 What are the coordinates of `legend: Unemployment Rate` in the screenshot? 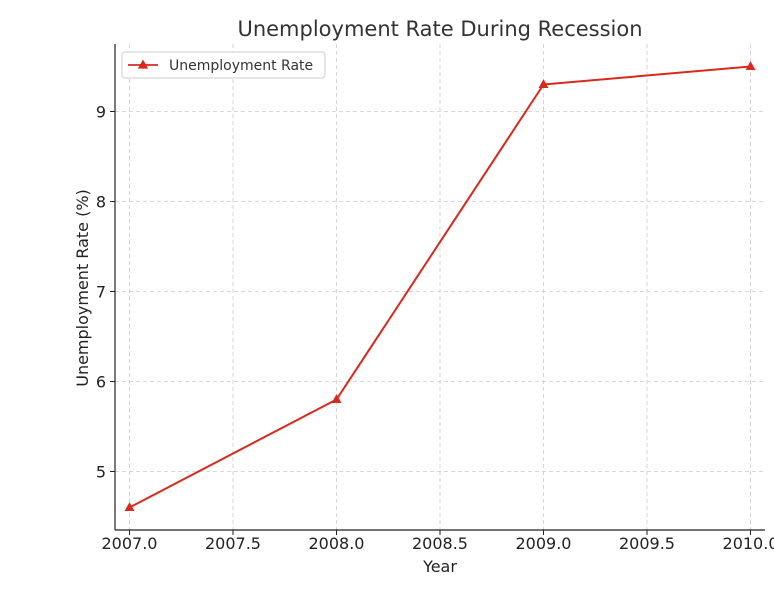 It's located at (223, 65).